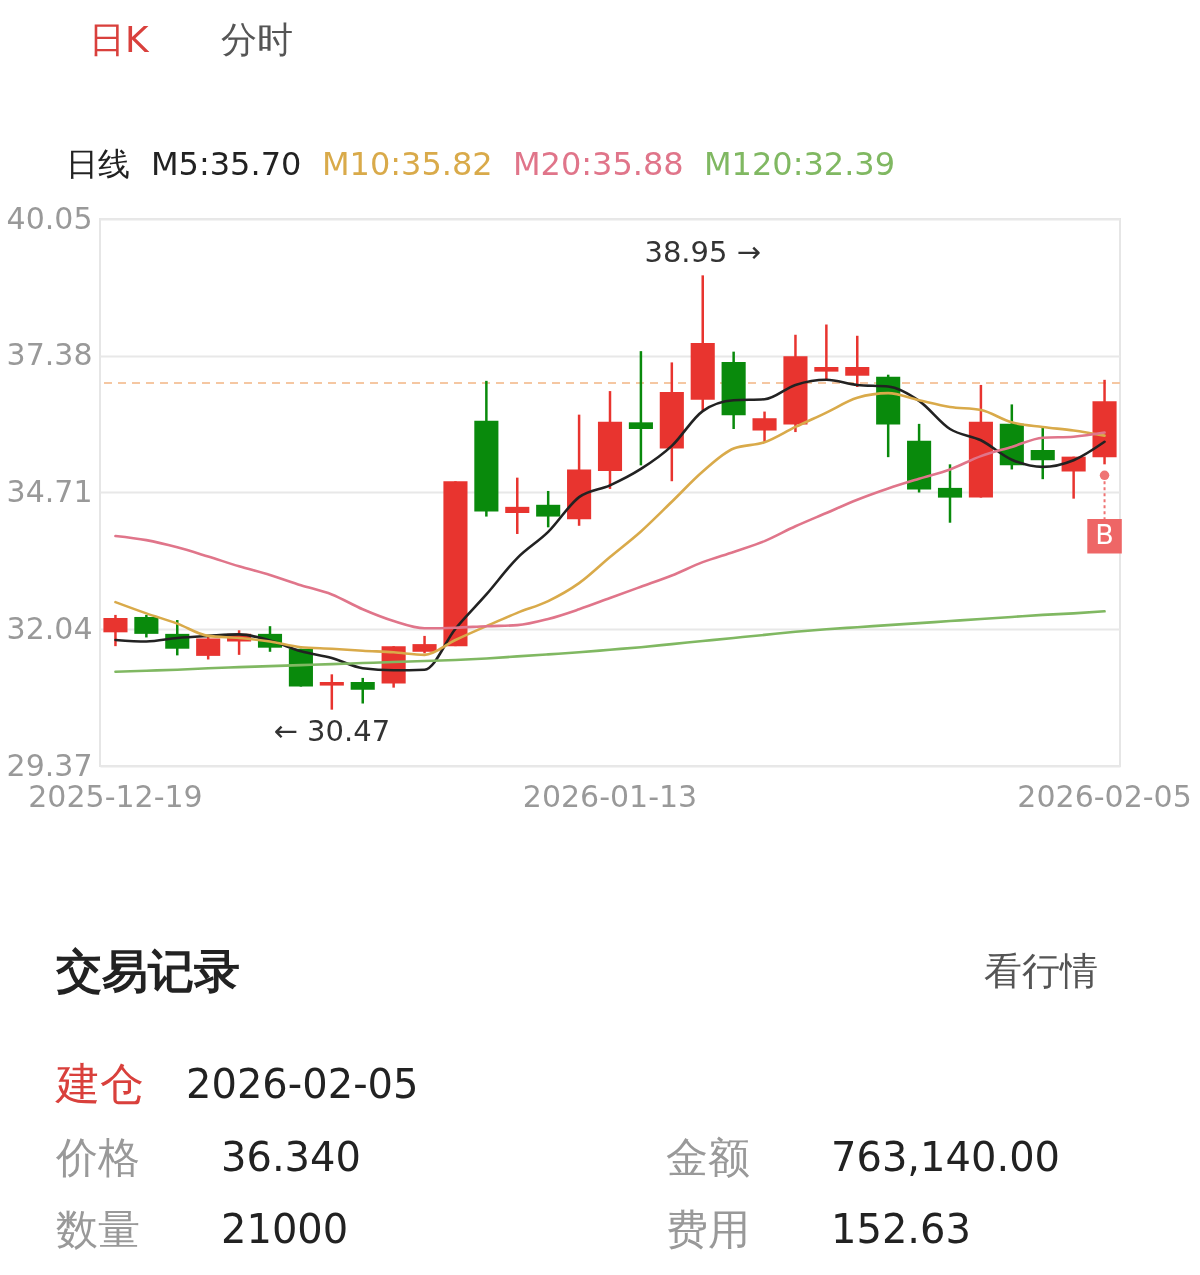 The image size is (1200, 1275). Describe the element at coordinates (49, 628) in the screenshot. I see `y-tick-label: 32.04` at that location.